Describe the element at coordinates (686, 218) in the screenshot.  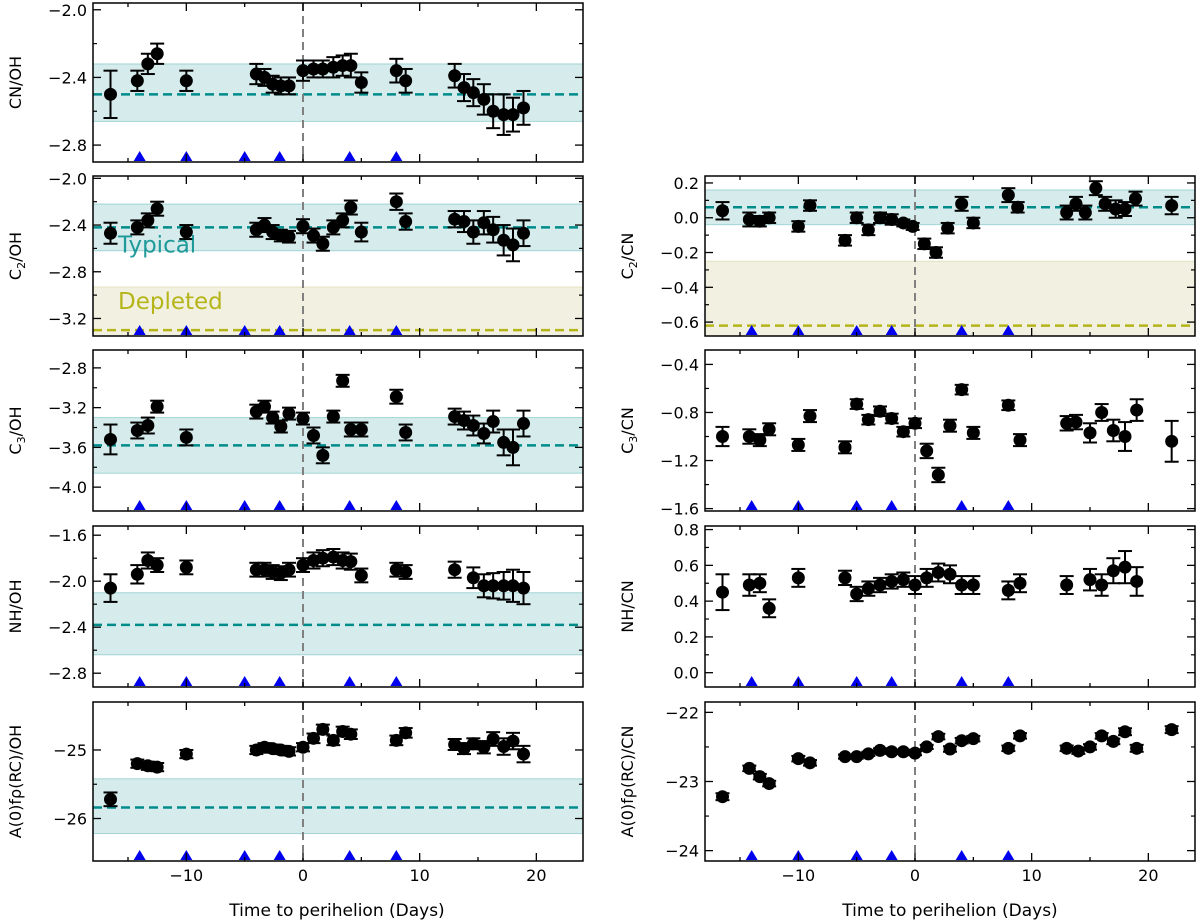
I see `y-tick-label: 0.0` at that location.